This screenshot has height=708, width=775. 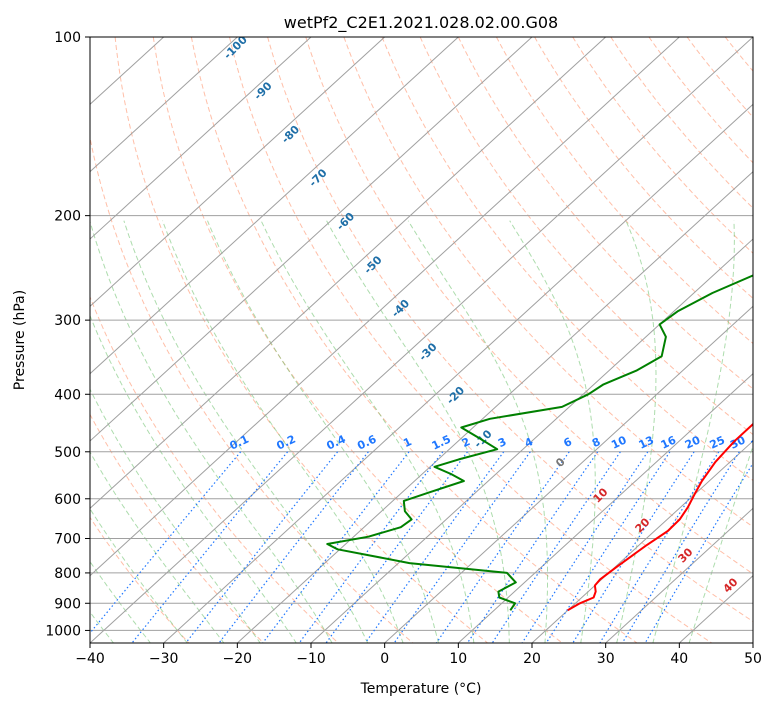 What do you see at coordinates (67, 38) in the screenshot?
I see `y-tick-label: 100` at bounding box center [67, 38].